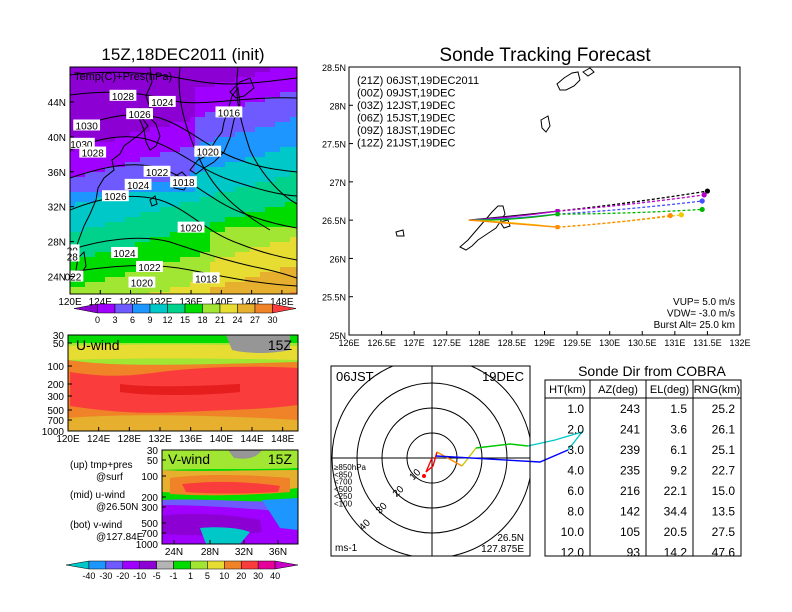  What do you see at coordinates (382, 508) in the screenshot?
I see `ring-label: 30` at bounding box center [382, 508].